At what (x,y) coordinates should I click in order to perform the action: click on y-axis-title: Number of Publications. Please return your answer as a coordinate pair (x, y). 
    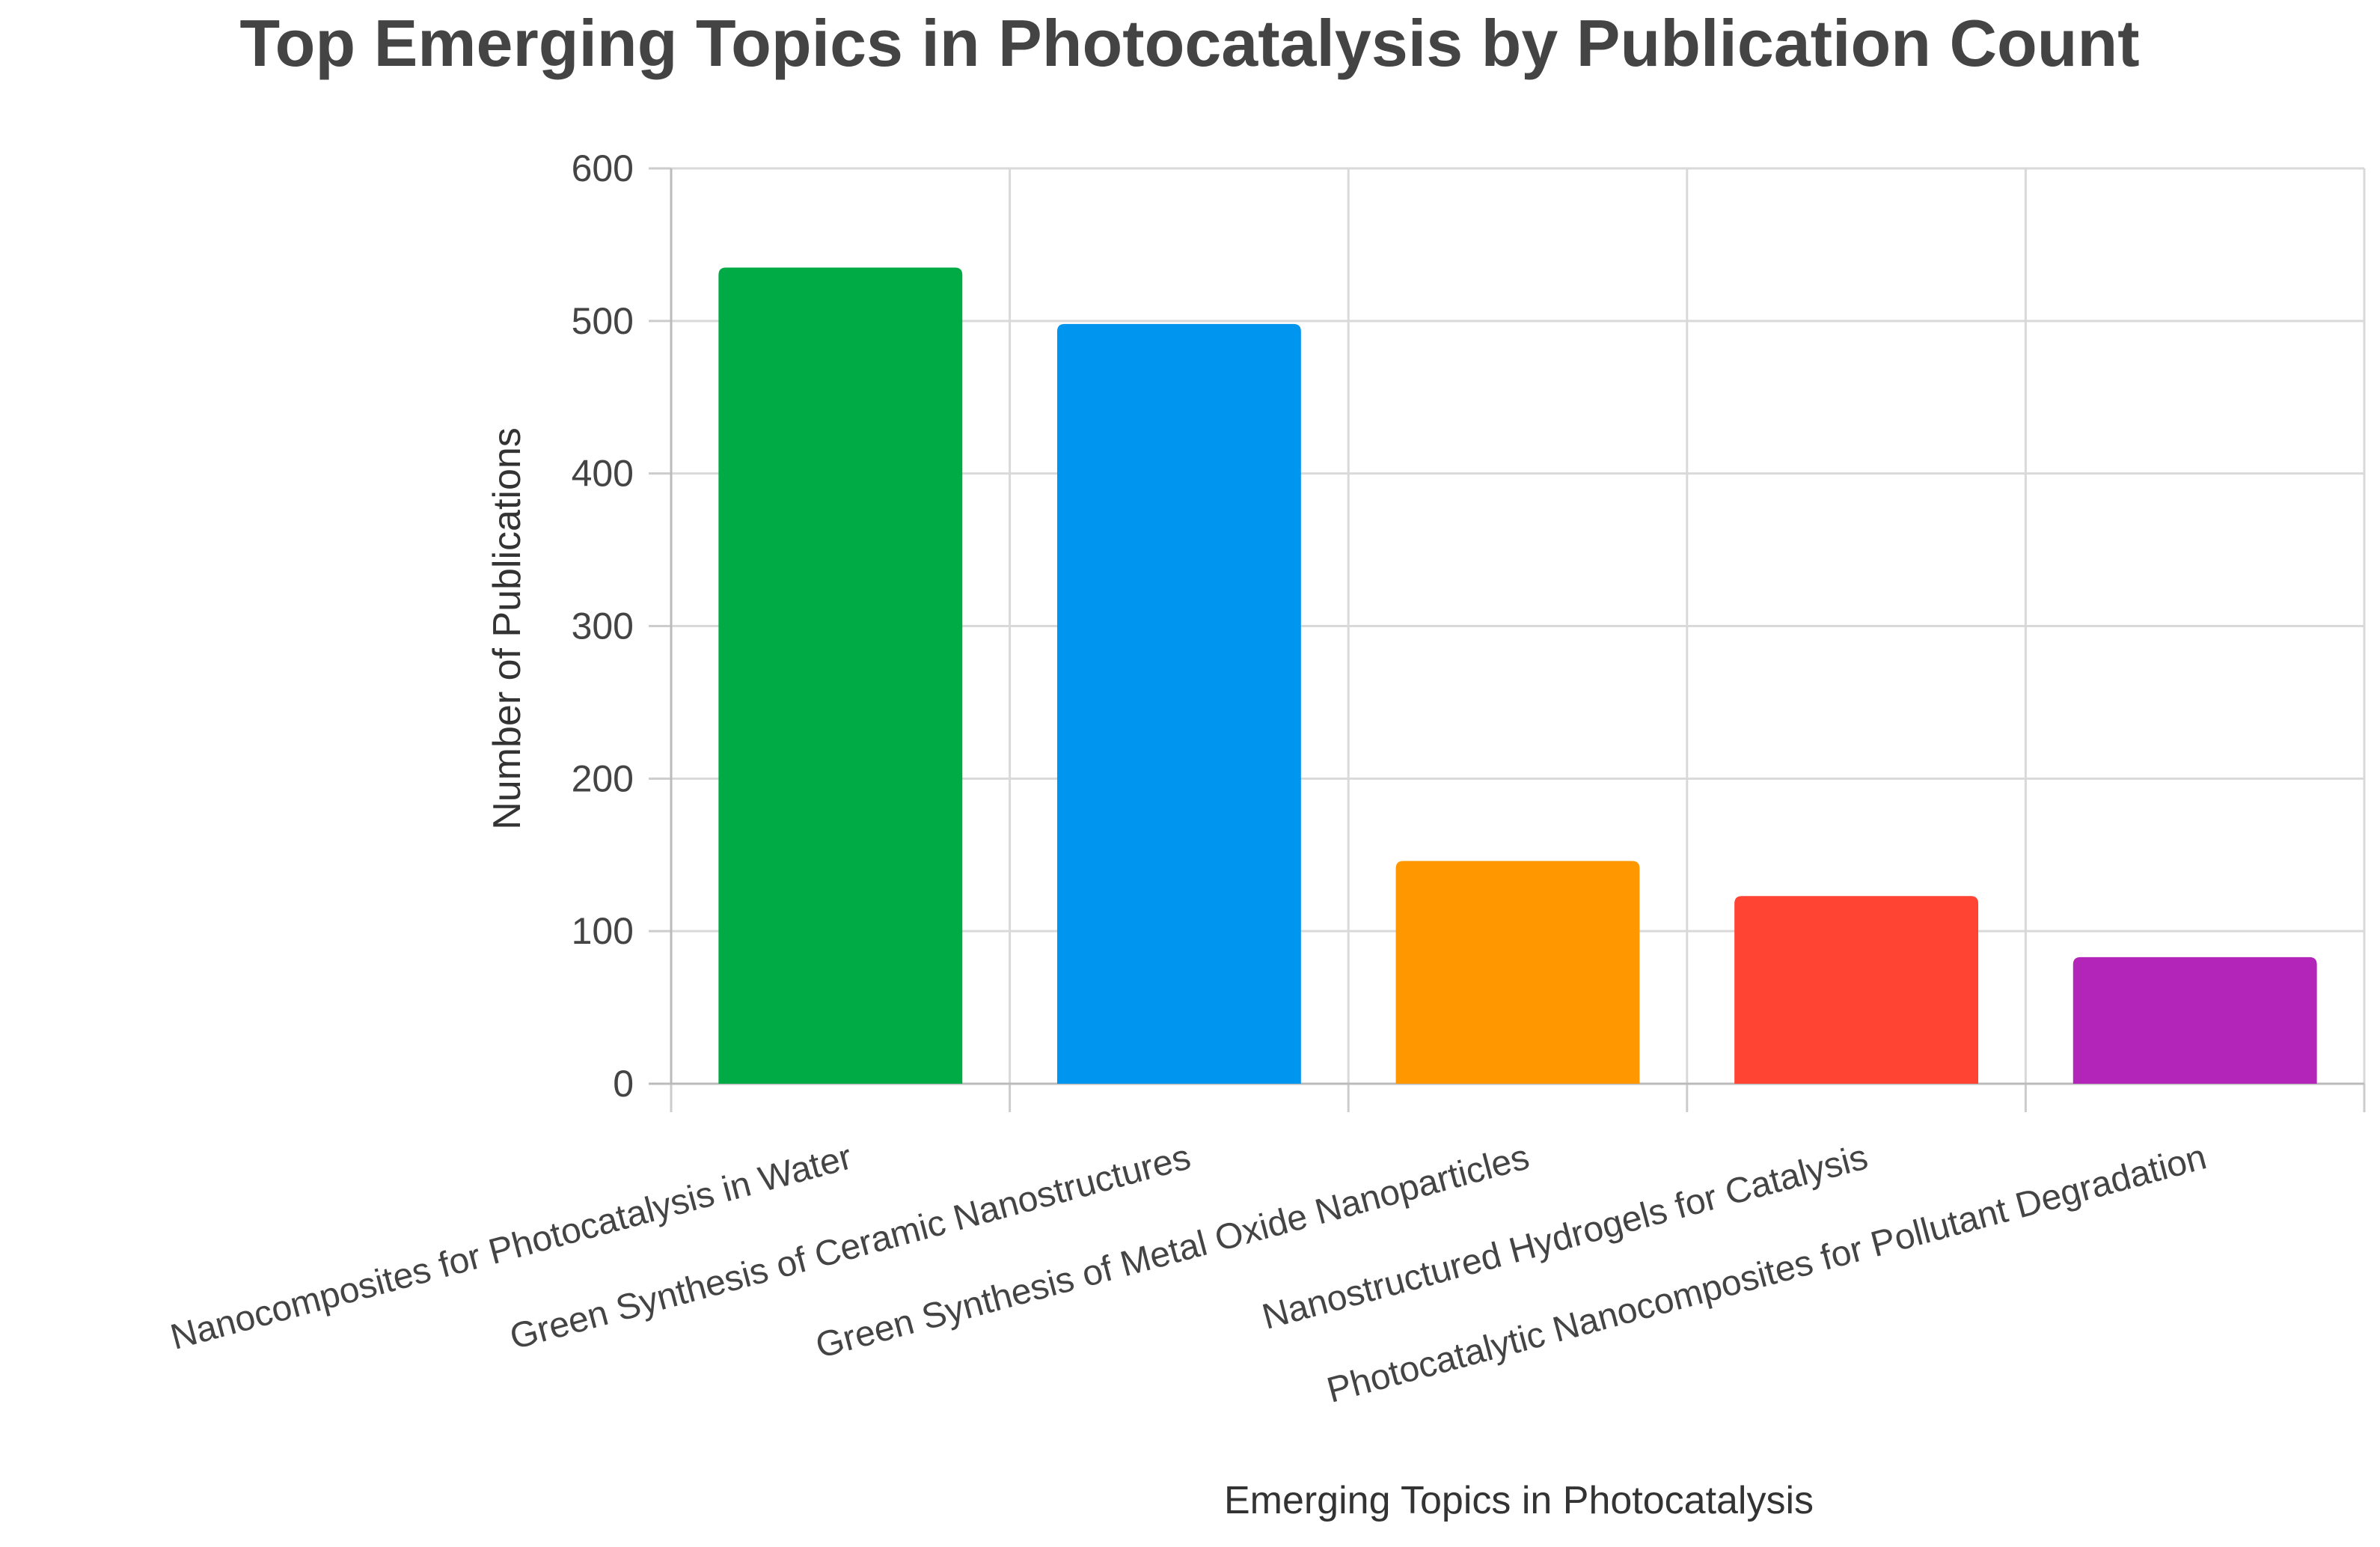
    Looking at the image, I should click on (507, 628).